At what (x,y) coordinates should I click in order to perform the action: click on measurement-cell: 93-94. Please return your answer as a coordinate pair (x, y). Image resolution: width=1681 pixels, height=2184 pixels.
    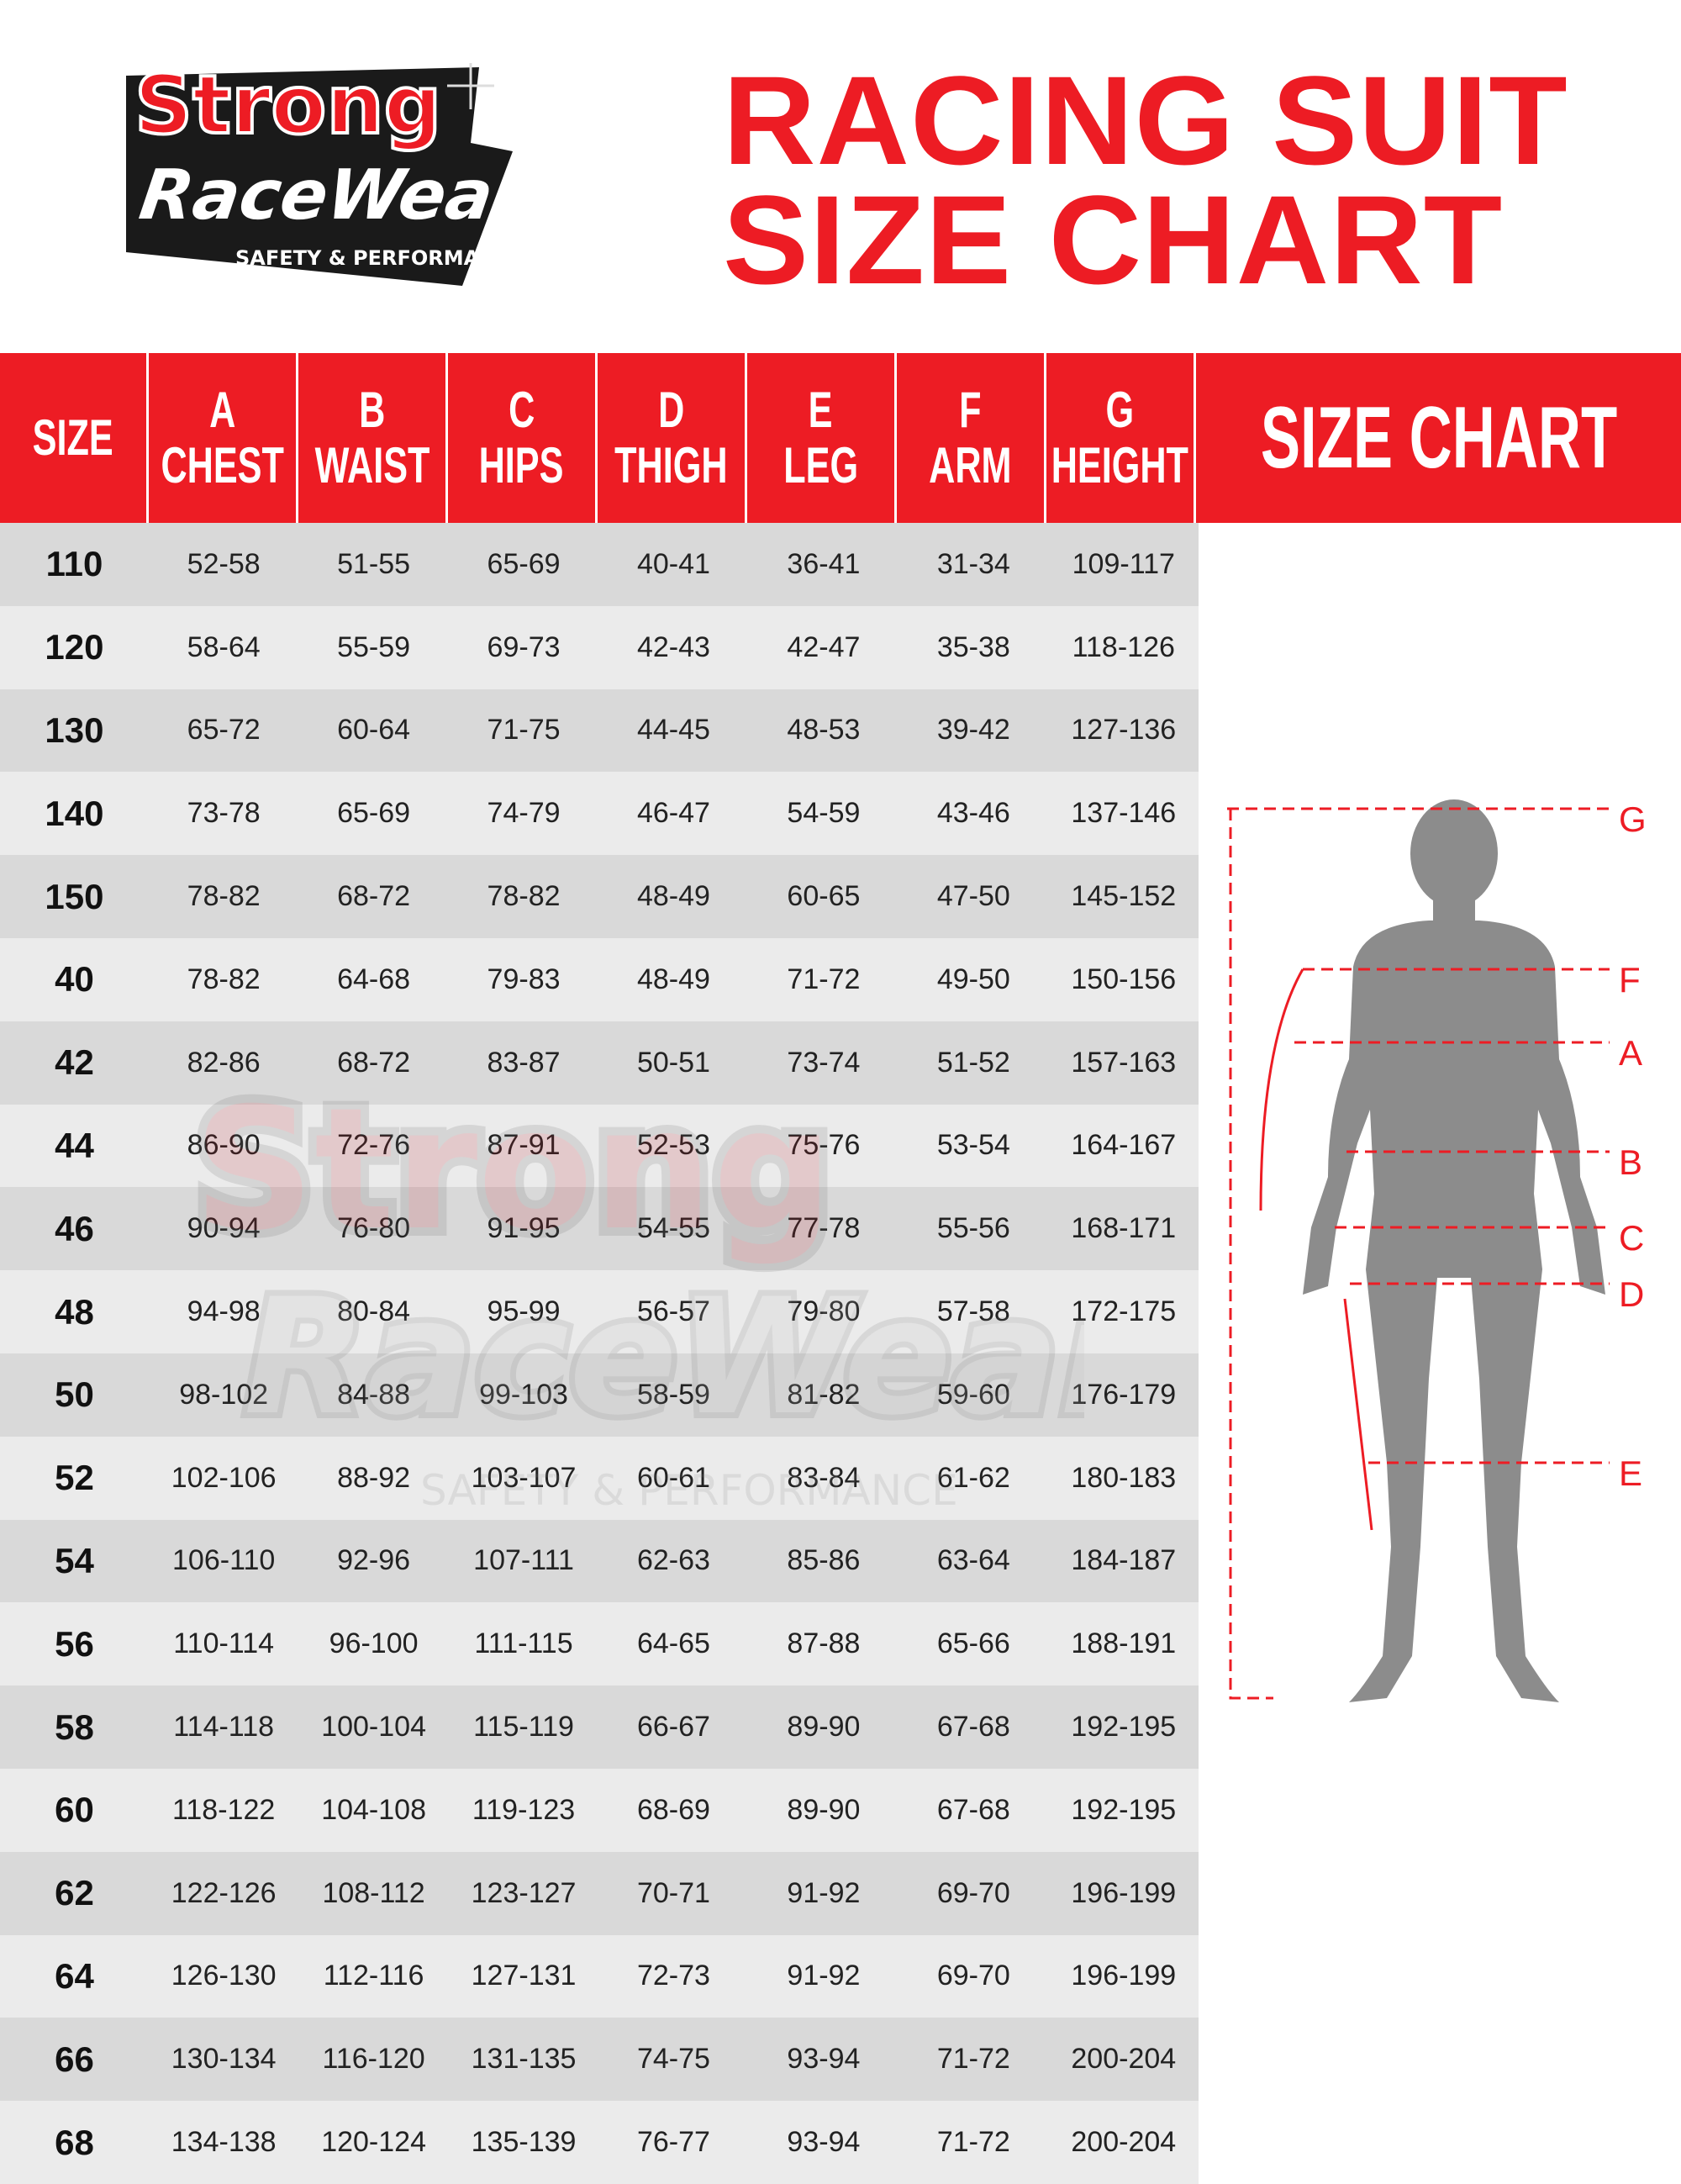
    Looking at the image, I should click on (824, 2059).